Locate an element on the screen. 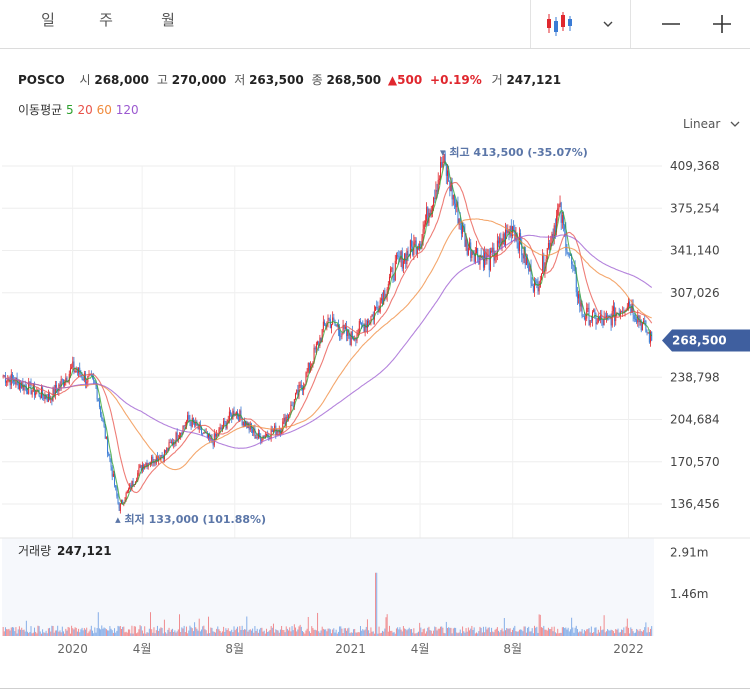 The height and width of the screenshot is (694, 750). tab-weekly: 주 is located at coordinates (106, 20).